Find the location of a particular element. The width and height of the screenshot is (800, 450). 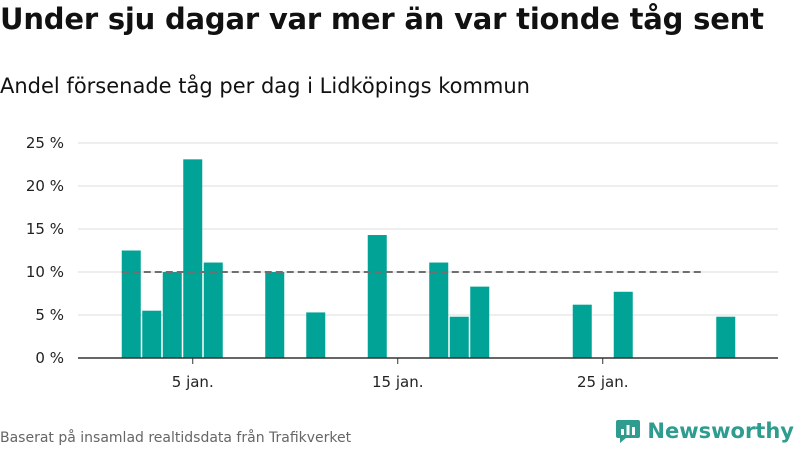

y-tick-label: 25 % is located at coordinates (45, 143).